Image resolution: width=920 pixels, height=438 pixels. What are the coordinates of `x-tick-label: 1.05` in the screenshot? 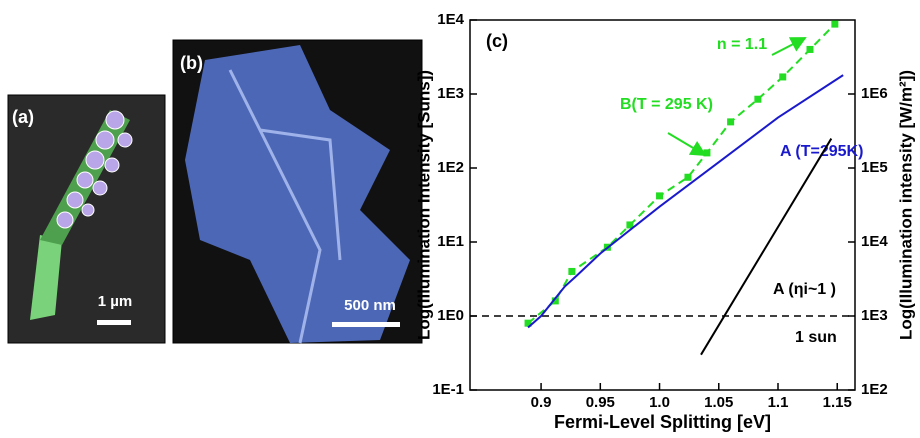 It's located at (718, 402).